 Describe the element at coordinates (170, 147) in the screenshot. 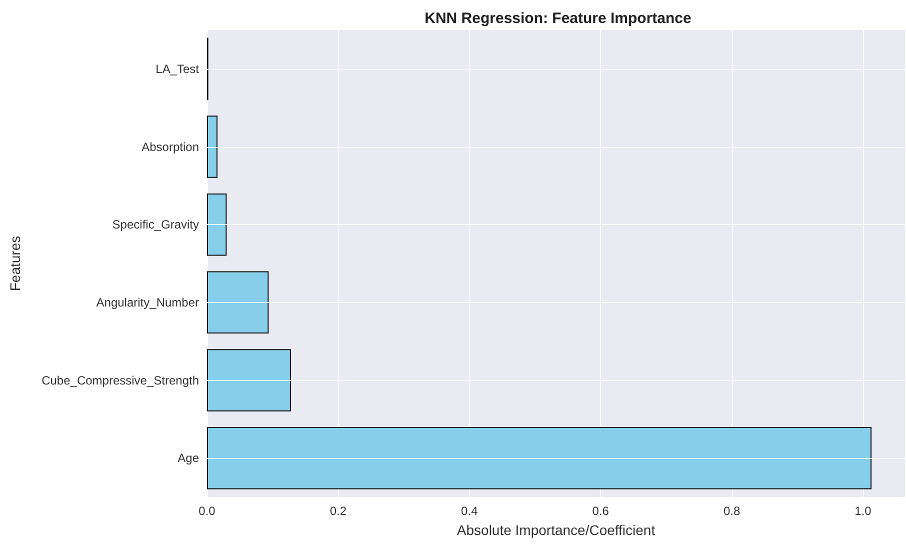

I see `y-tick-label: Absorption` at that location.